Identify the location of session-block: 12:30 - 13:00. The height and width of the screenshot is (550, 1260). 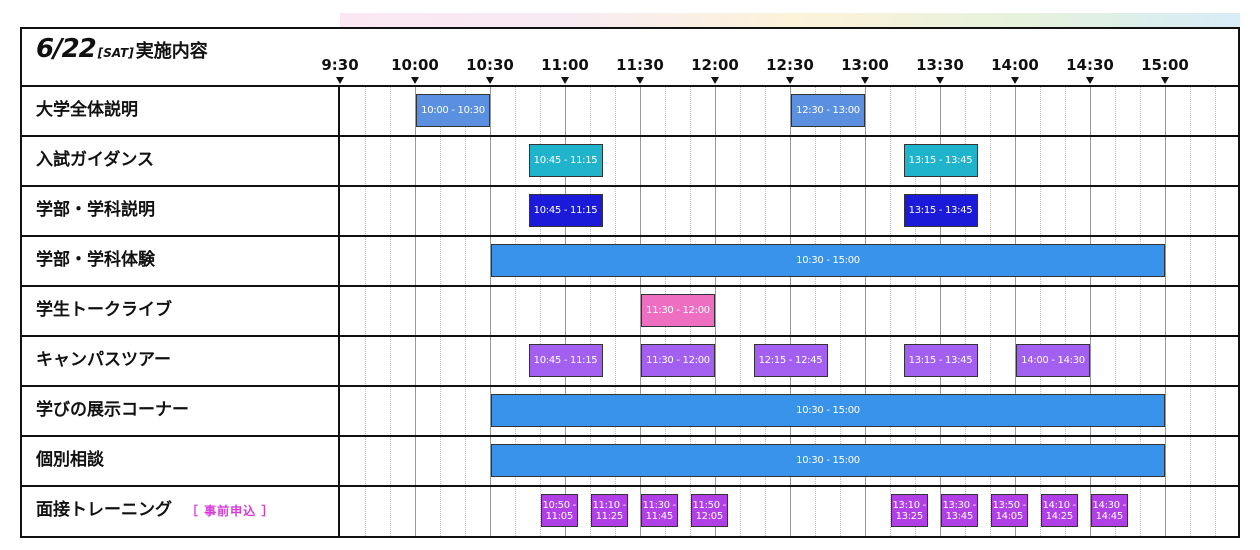
(828, 110).